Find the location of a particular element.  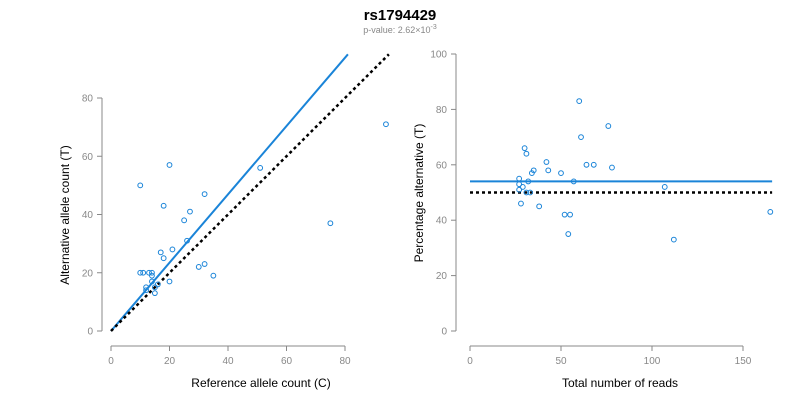

x-axis-label: Reference allele count (C) is located at coordinates (260, 383).